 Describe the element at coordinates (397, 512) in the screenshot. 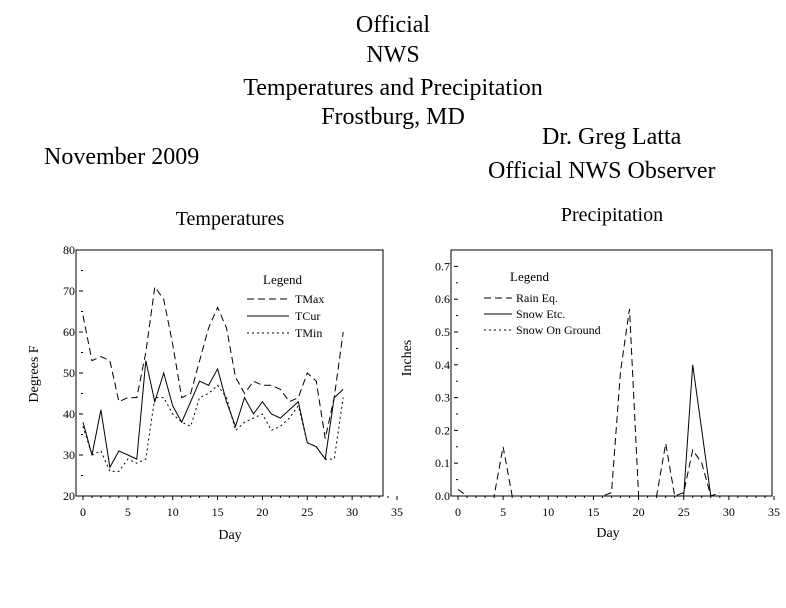

I see `temperature-x-tick-label: 35` at that location.